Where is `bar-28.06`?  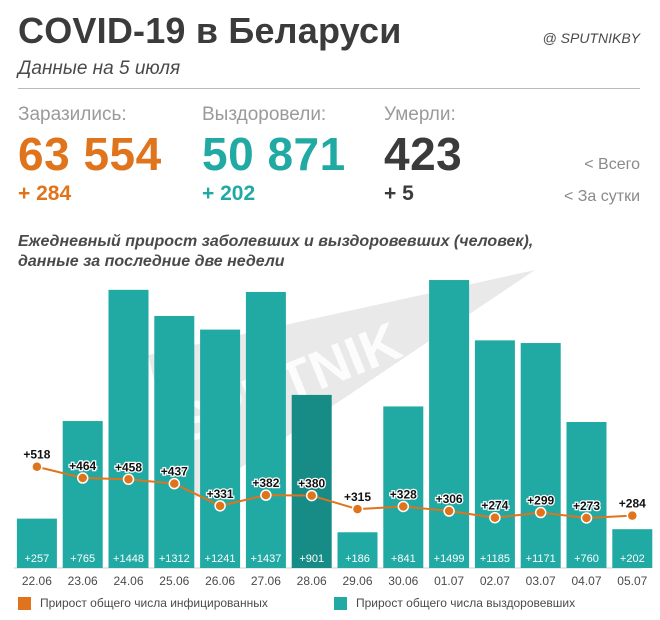 bar-28.06 is located at coordinates (311, 481).